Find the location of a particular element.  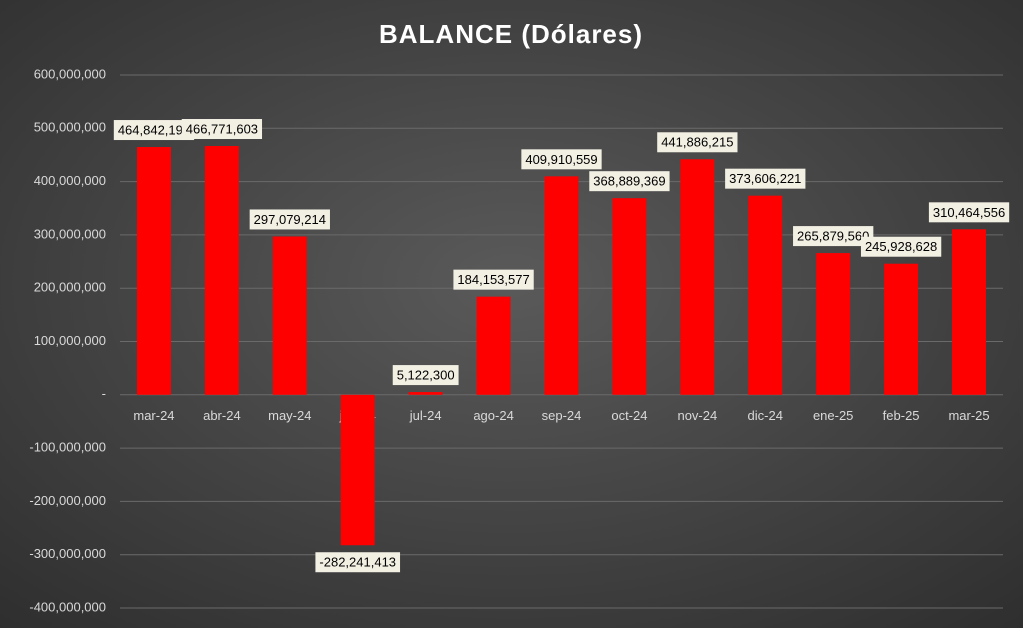

data-label-text: 245,928,628 is located at coordinates (901, 246).